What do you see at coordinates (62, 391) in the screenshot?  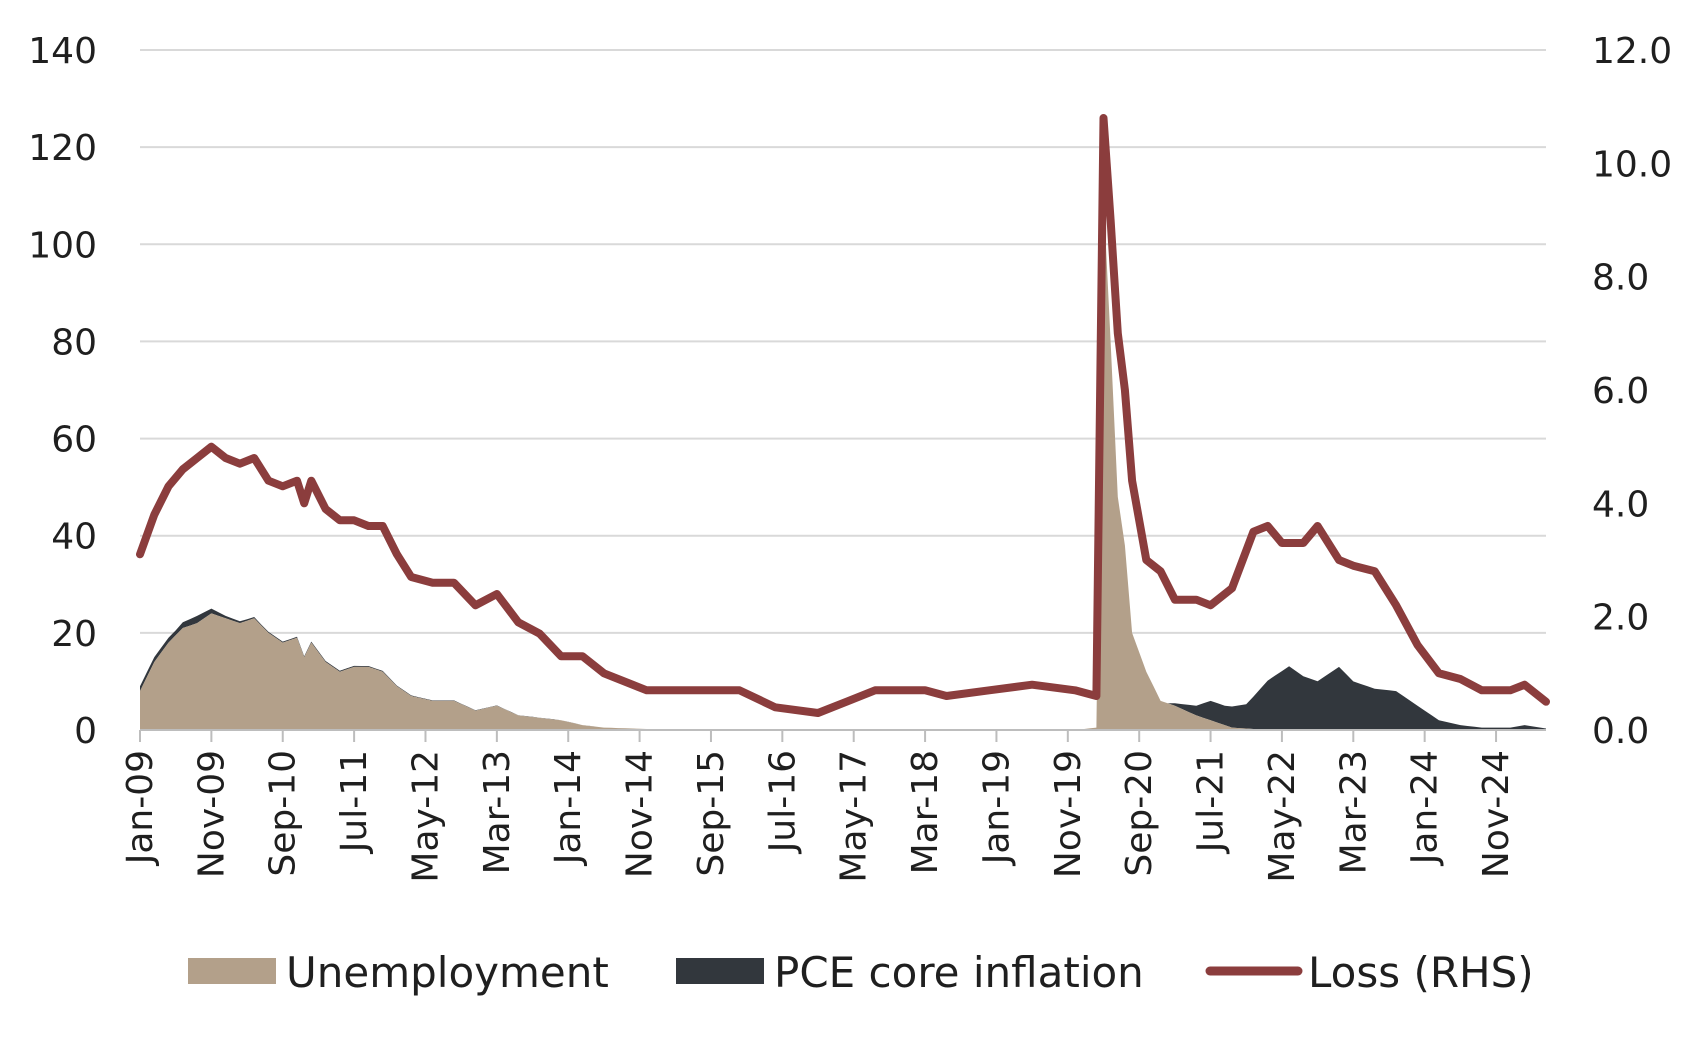 I see `left-axis-tick-labels: 0 20 40 60 80 100 120 140` at bounding box center [62, 391].